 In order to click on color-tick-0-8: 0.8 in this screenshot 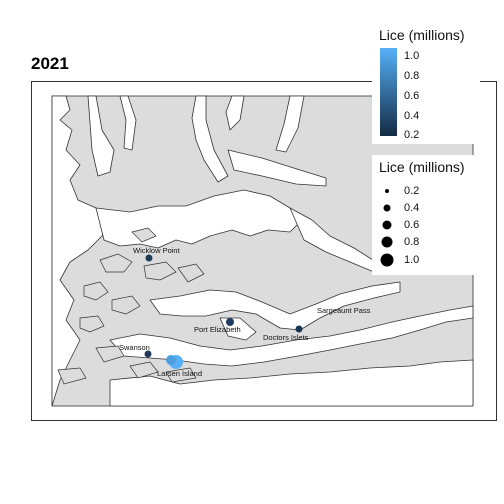, I will do `click(412, 76)`.